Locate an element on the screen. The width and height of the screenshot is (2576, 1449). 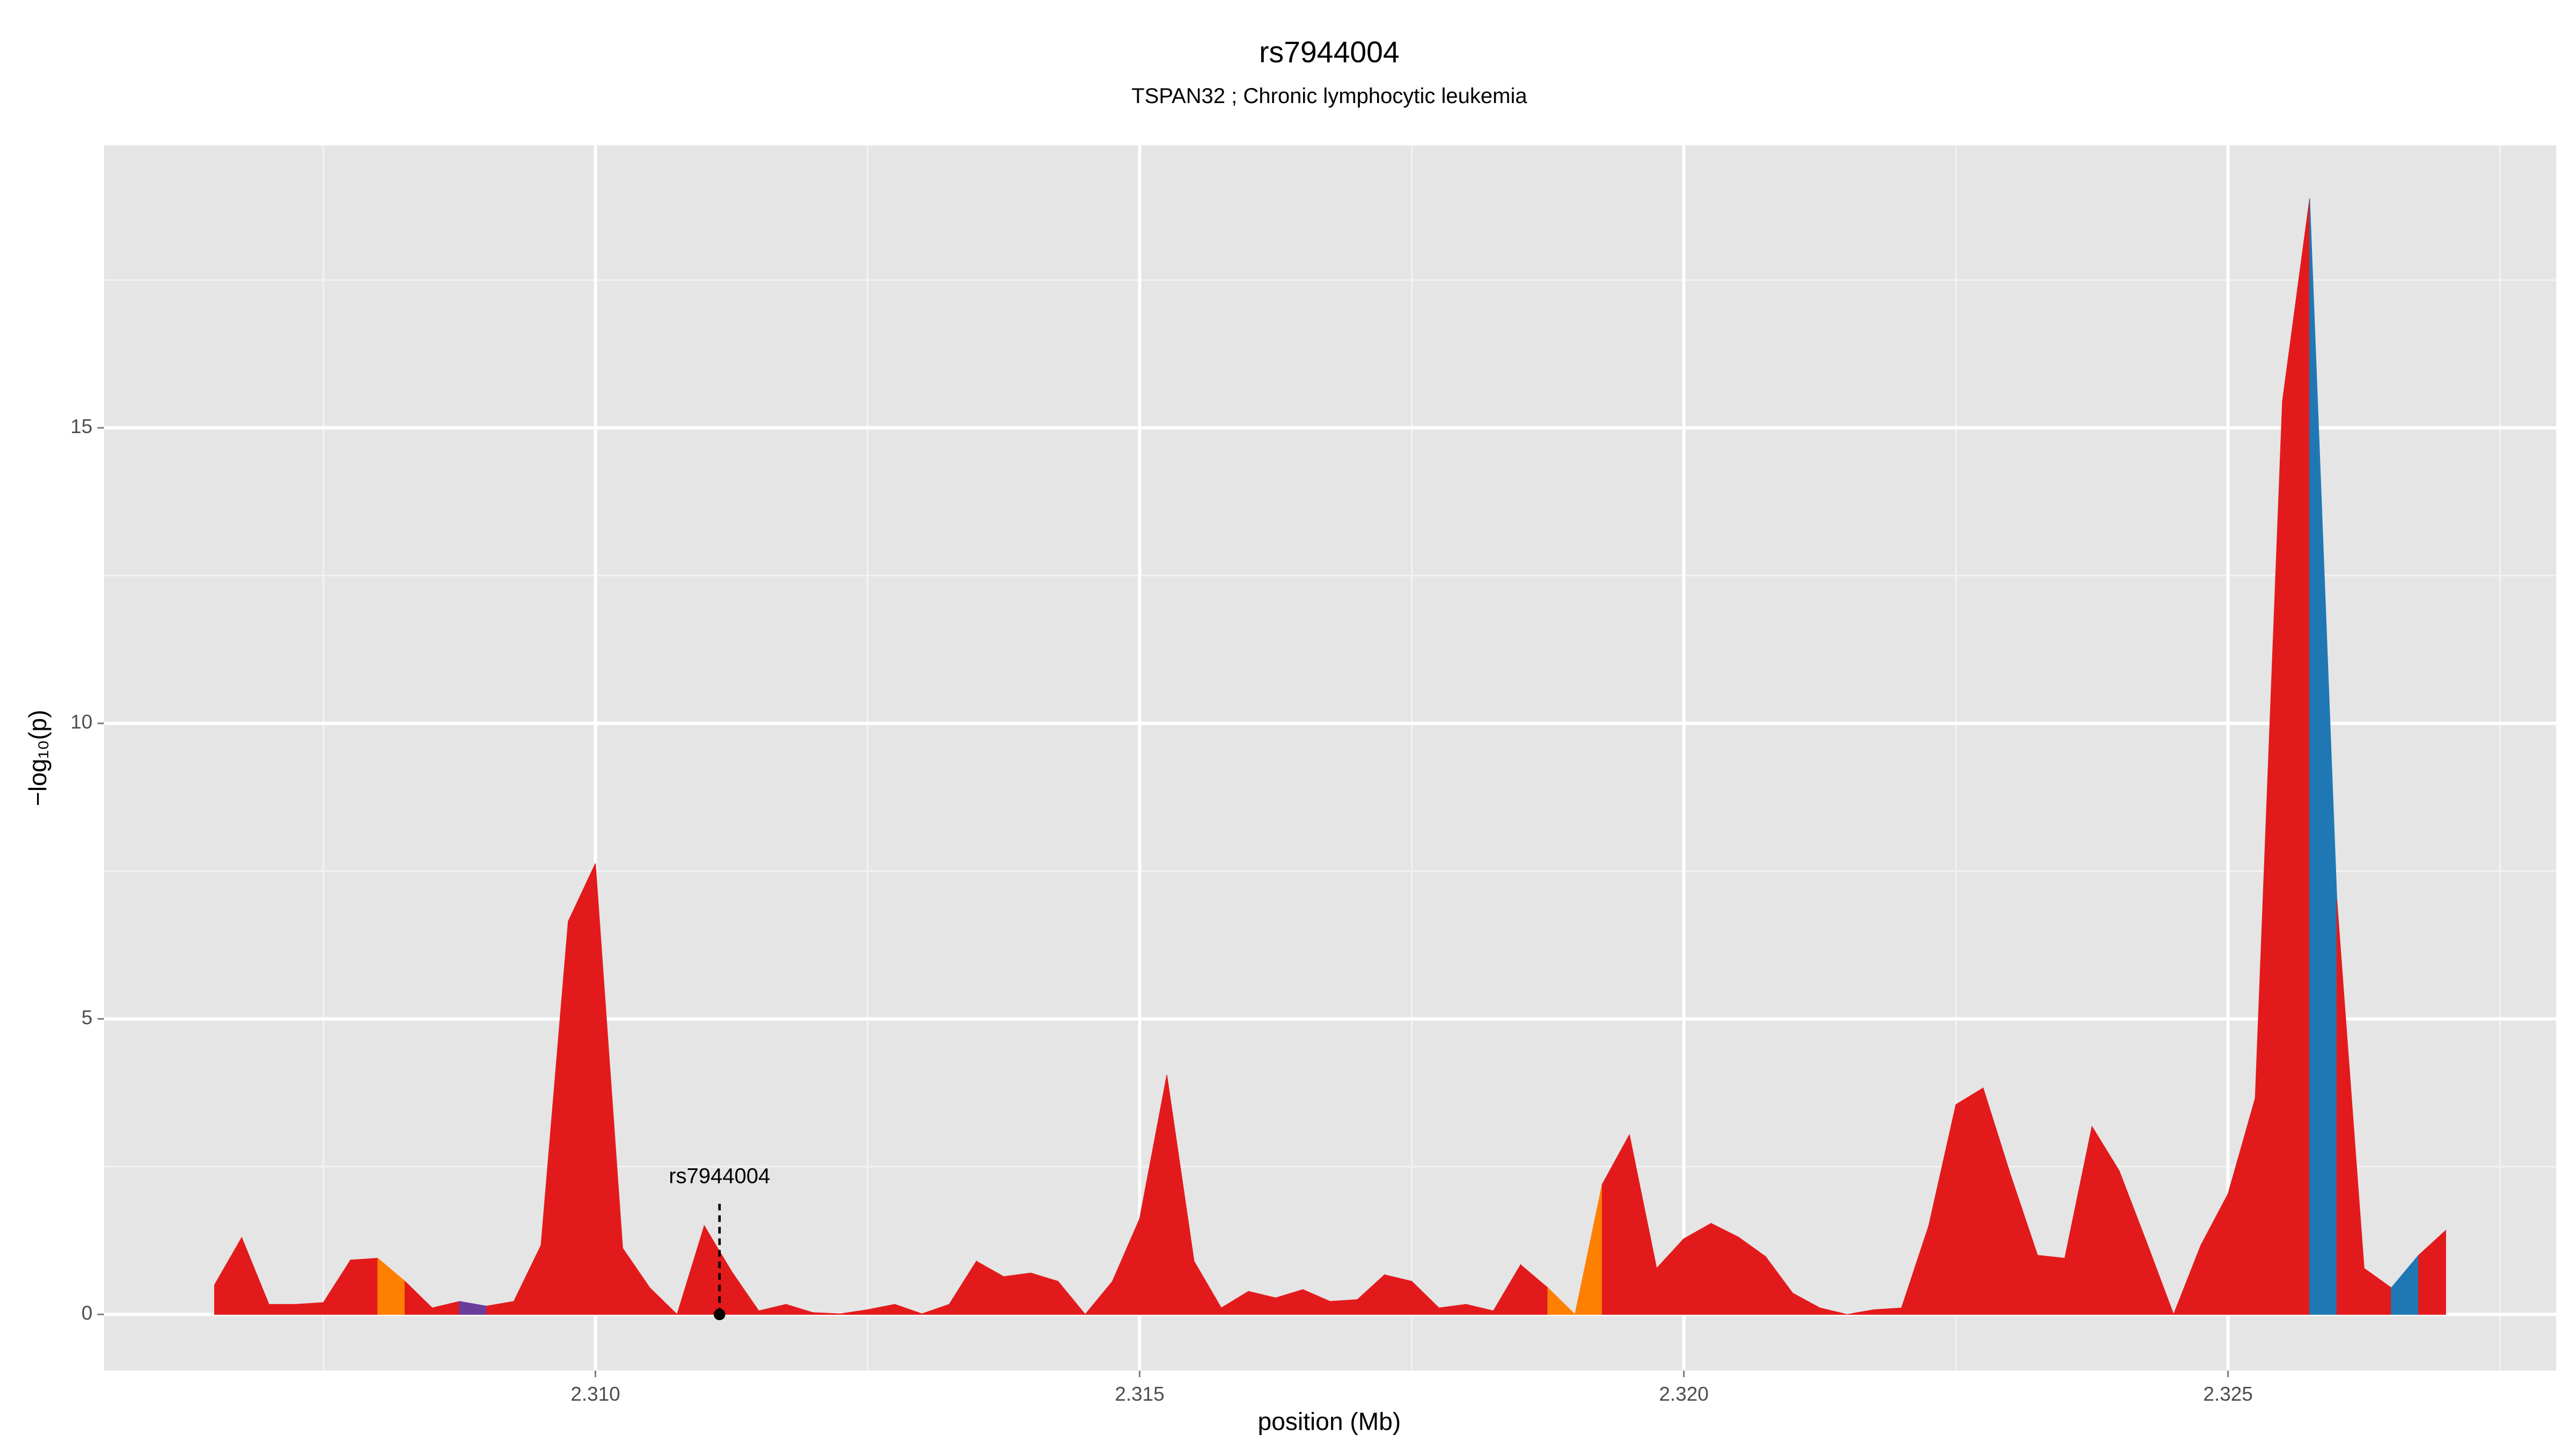
x-tick-label: 2.325 is located at coordinates (2227, 1394).